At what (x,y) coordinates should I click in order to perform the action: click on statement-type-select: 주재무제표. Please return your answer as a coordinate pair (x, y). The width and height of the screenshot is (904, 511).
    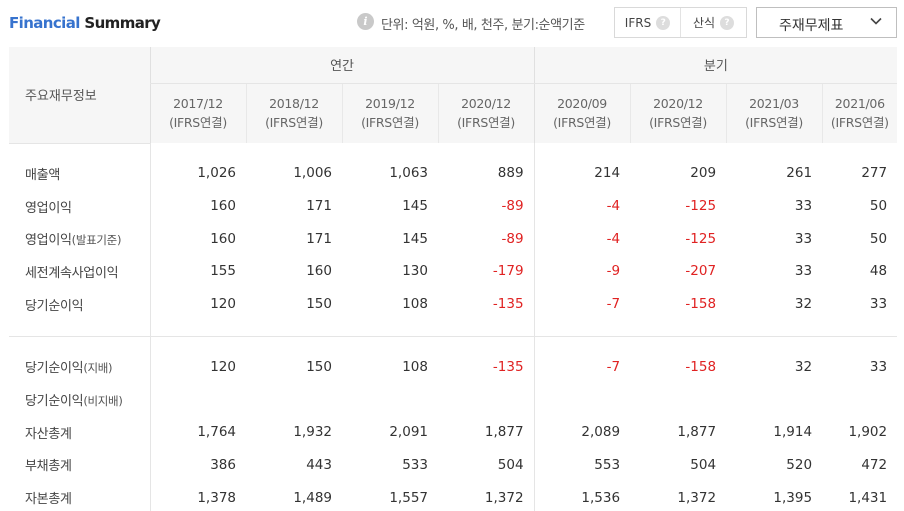
    Looking at the image, I should click on (826, 22).